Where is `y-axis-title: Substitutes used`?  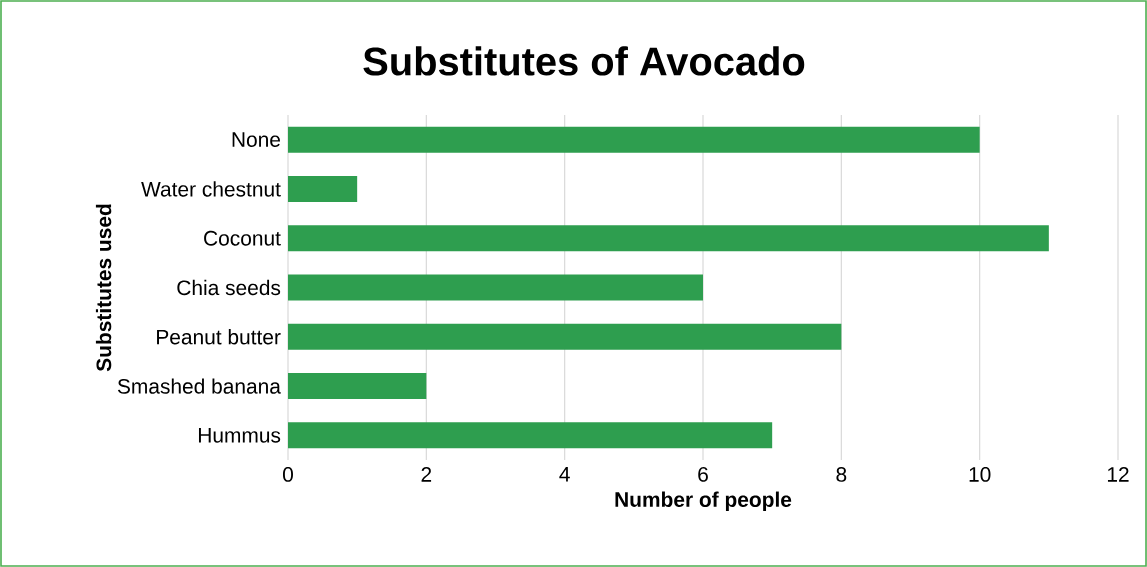
y-axis-title: Substitutes used is located at coordinates (103, 288).